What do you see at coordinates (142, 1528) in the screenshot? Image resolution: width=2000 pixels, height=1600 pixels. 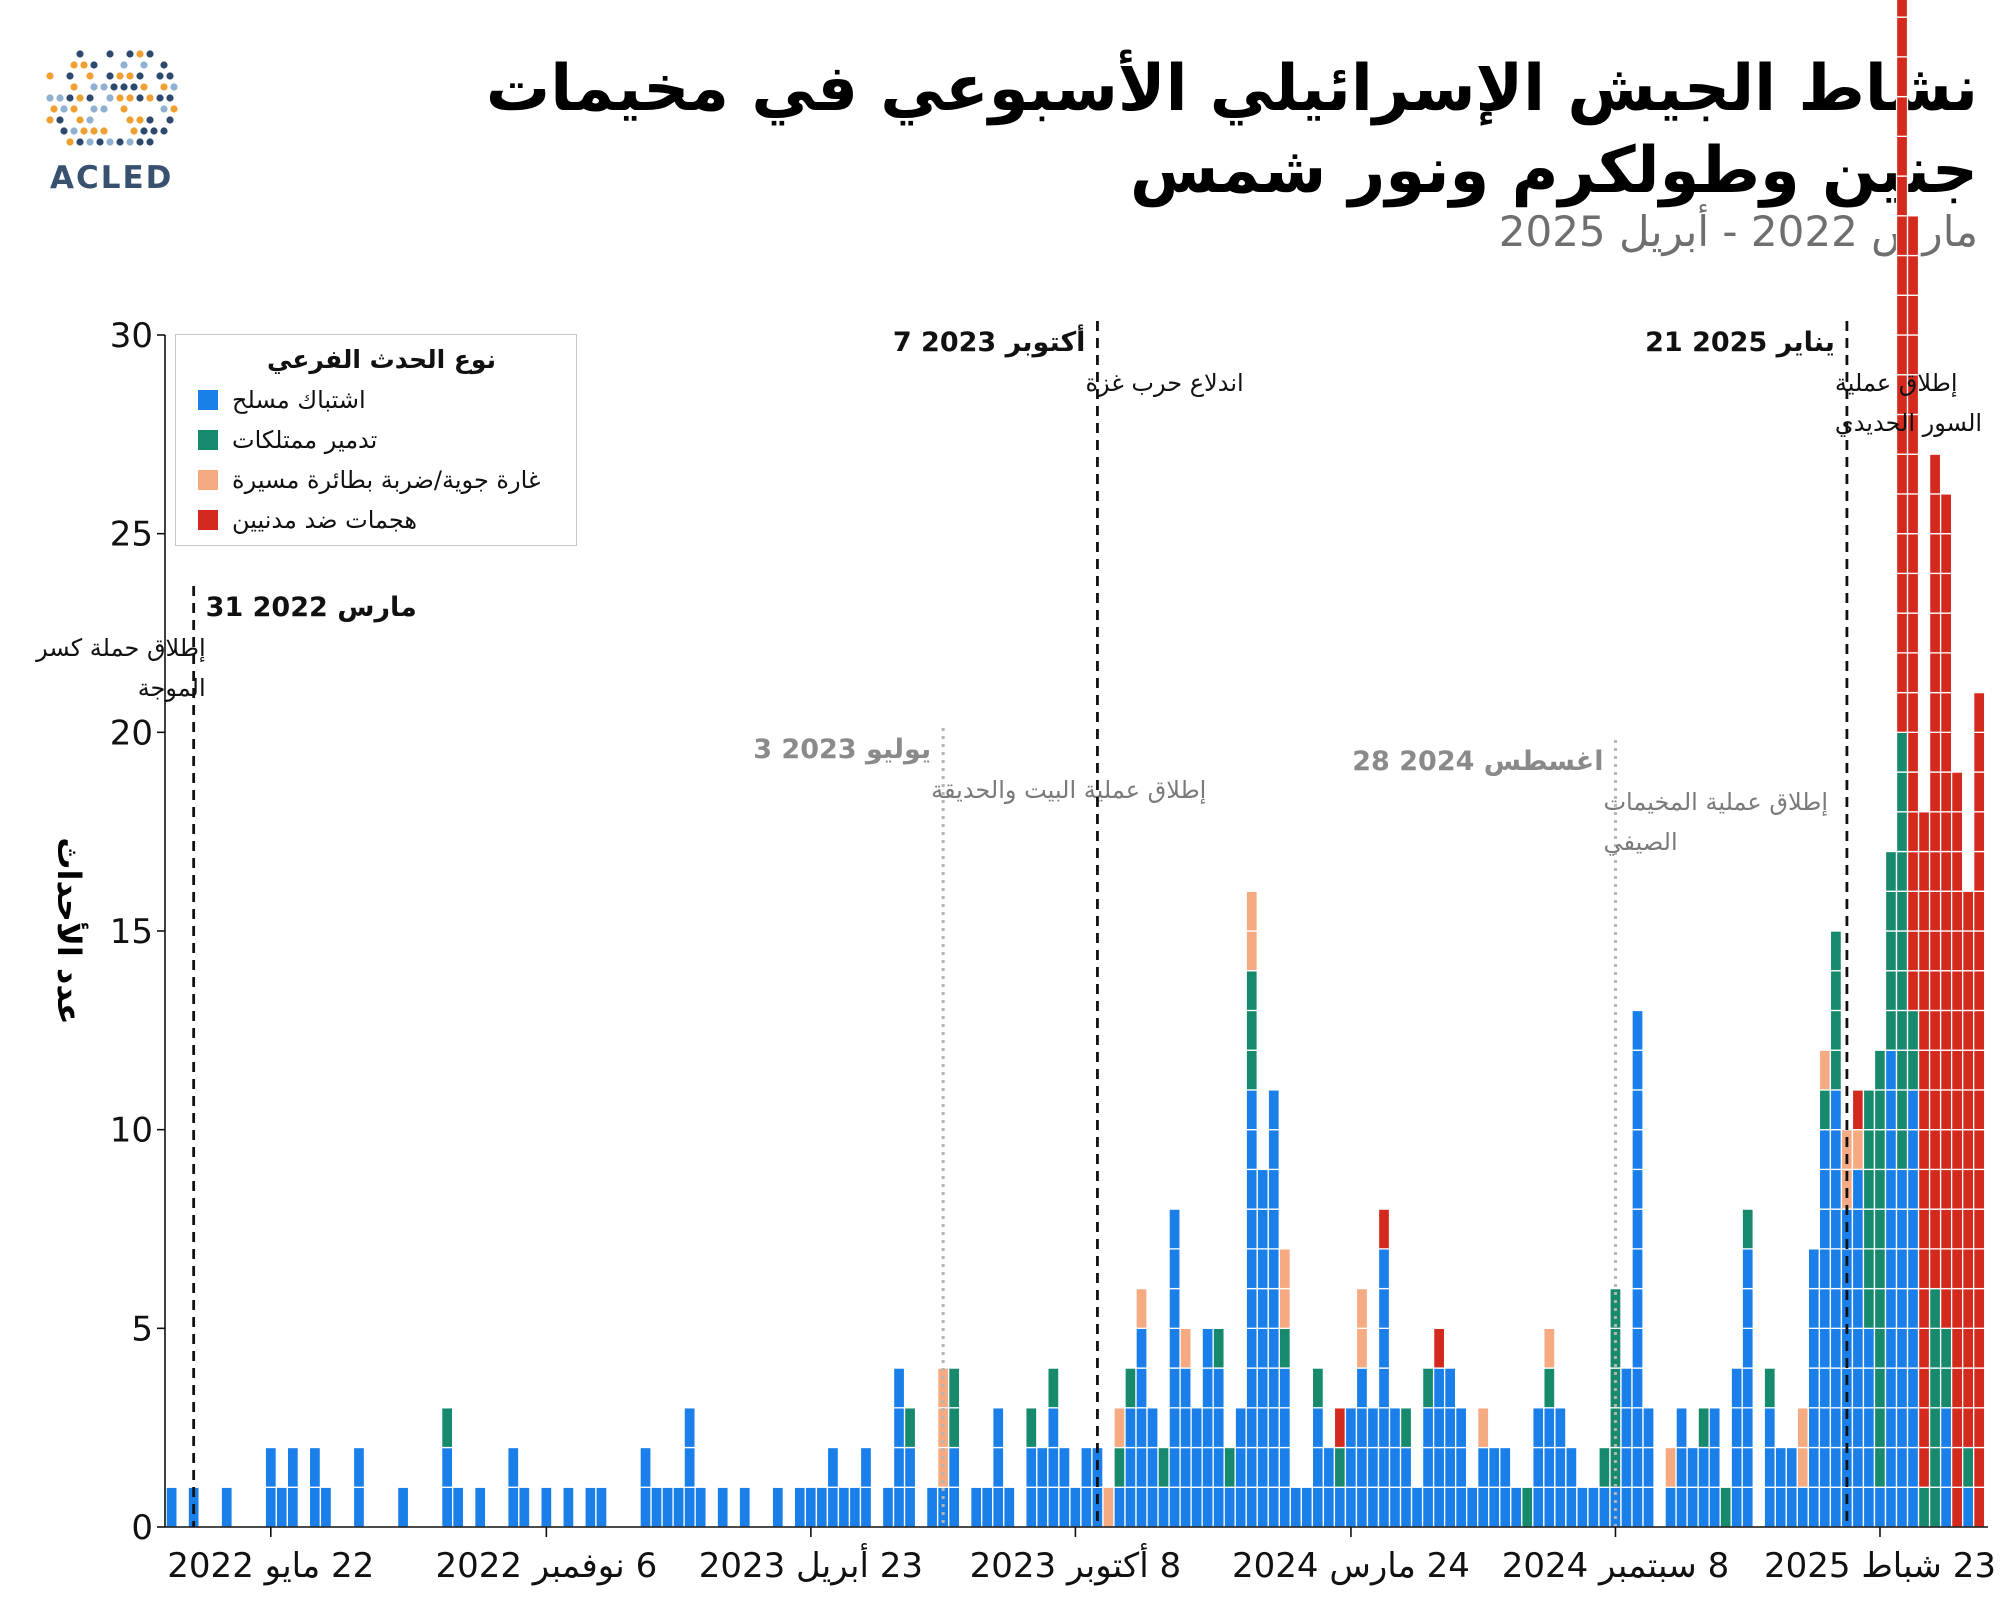 I see `y-tick-label: 0` at bounding box center [142, 1528].